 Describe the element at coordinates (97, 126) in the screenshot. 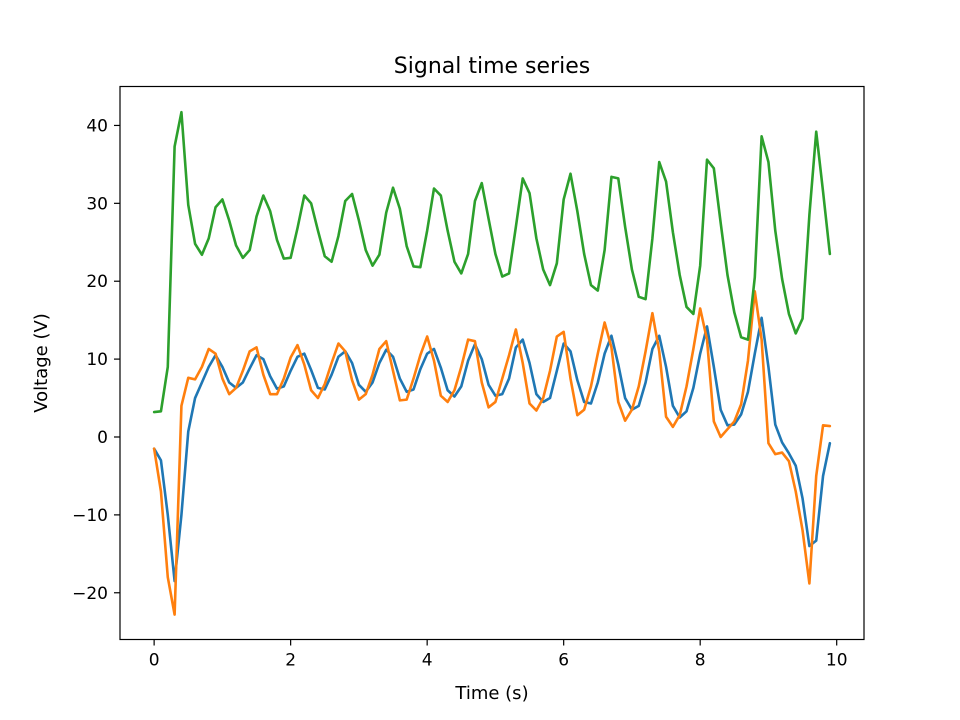

I see `y-tick-label: 40` at that location.